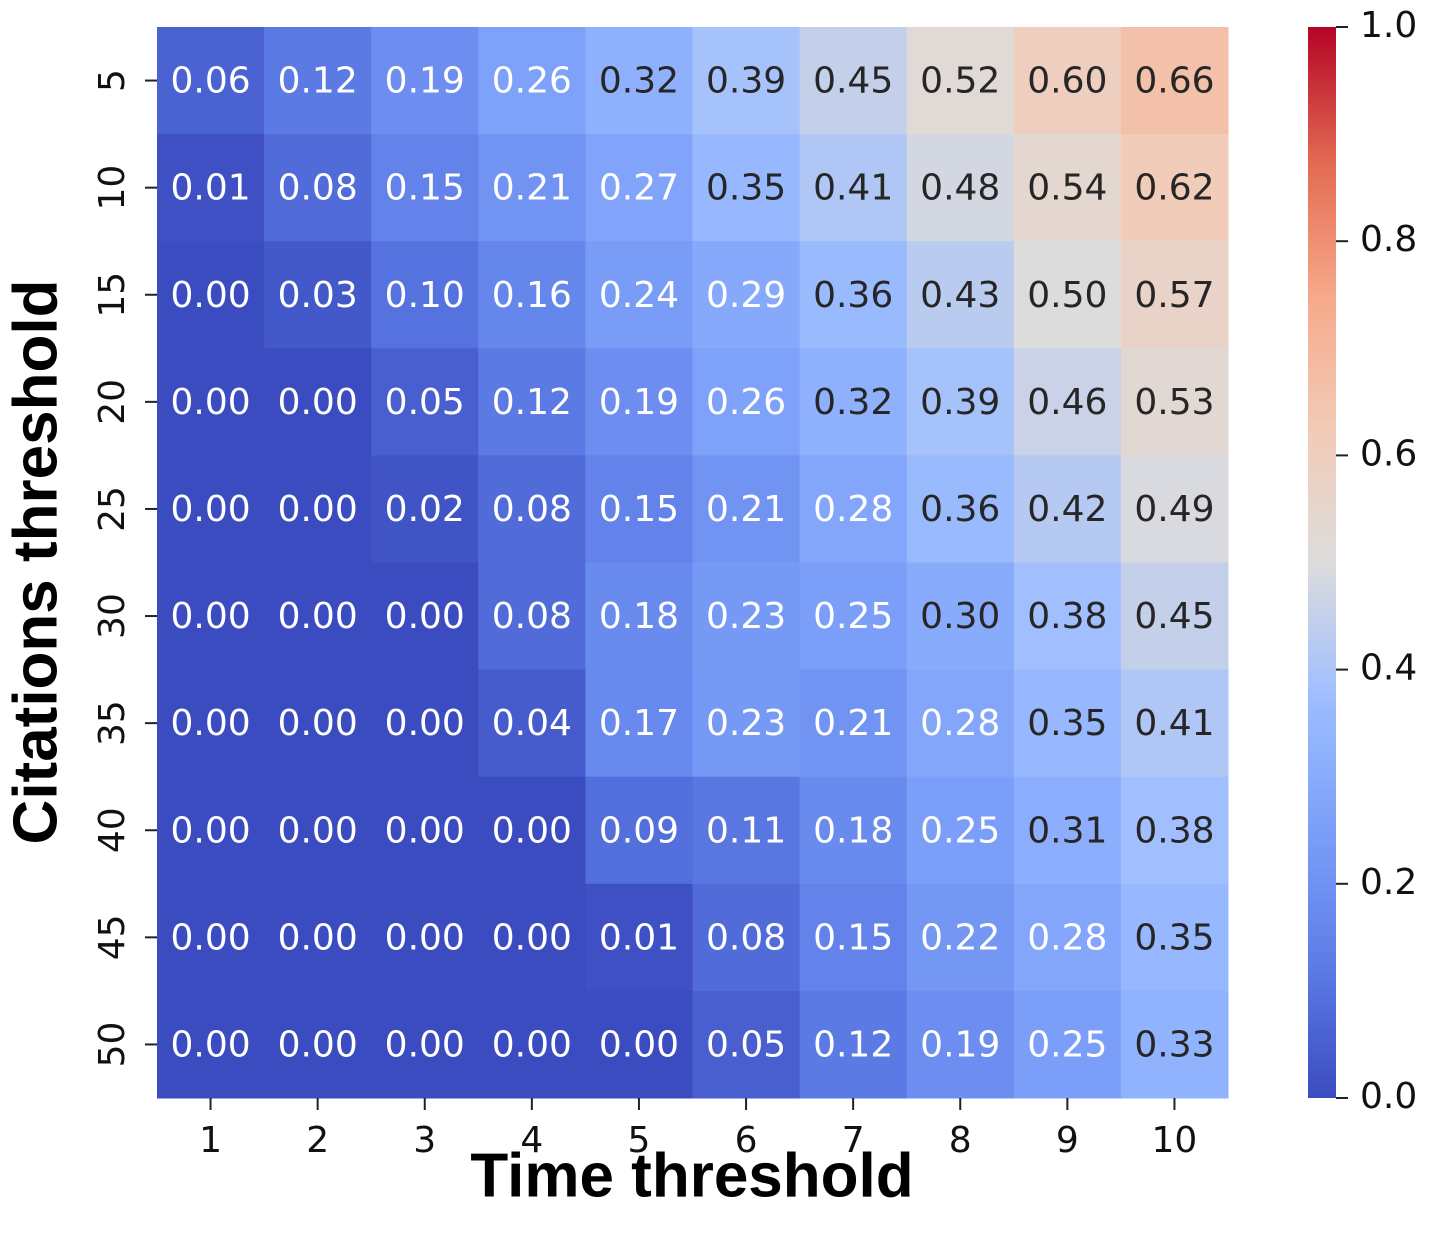 The image size is (1455, 1242). Describe the element at coordinates (1067, 1044) in the screenshot. I see `cell-label: 0.25` at that location.